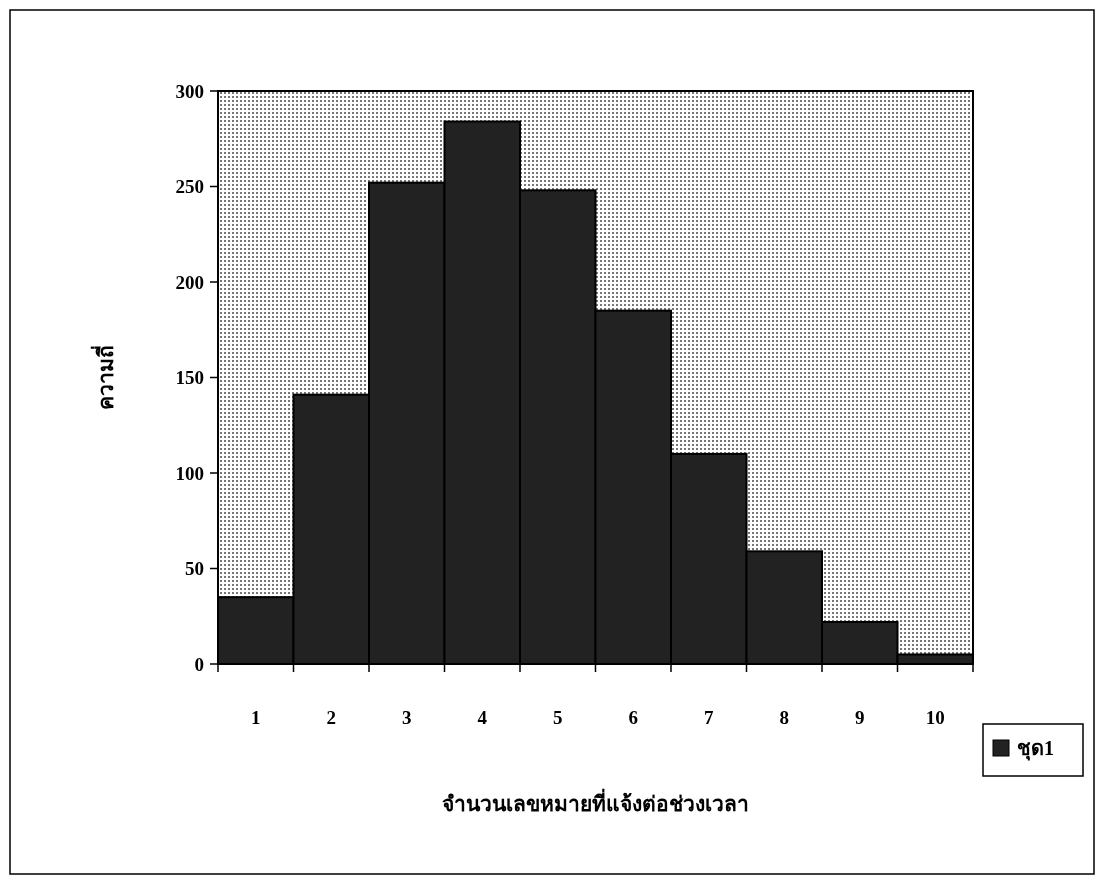 The image size is (1108, 886). What do you see at coordinates (256, 717) in the screenshot?
I see `x-tick-label: 1` at bounding box center [256, 717].